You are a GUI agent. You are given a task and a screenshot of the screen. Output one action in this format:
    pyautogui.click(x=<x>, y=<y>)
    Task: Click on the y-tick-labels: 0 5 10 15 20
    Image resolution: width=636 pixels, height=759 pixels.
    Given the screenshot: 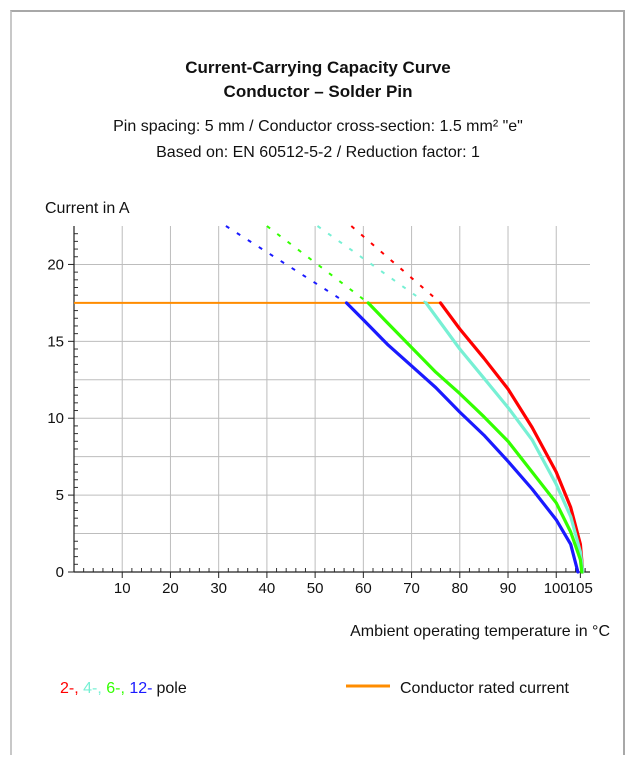 What is the action you would take?
    pyautogui.click(x=60, y=418)
    